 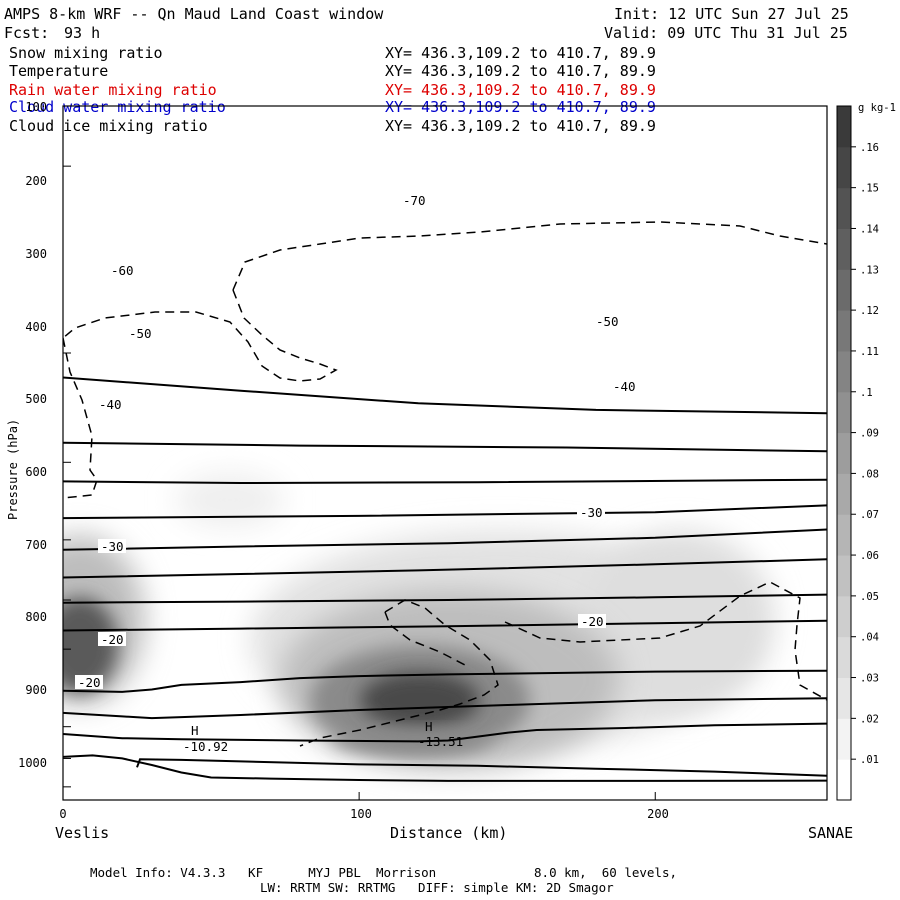 What do you see at coordinates (440, 741) in the screenshot?
I see `extremum-value: -13.51` at bounding box center [440, 741].